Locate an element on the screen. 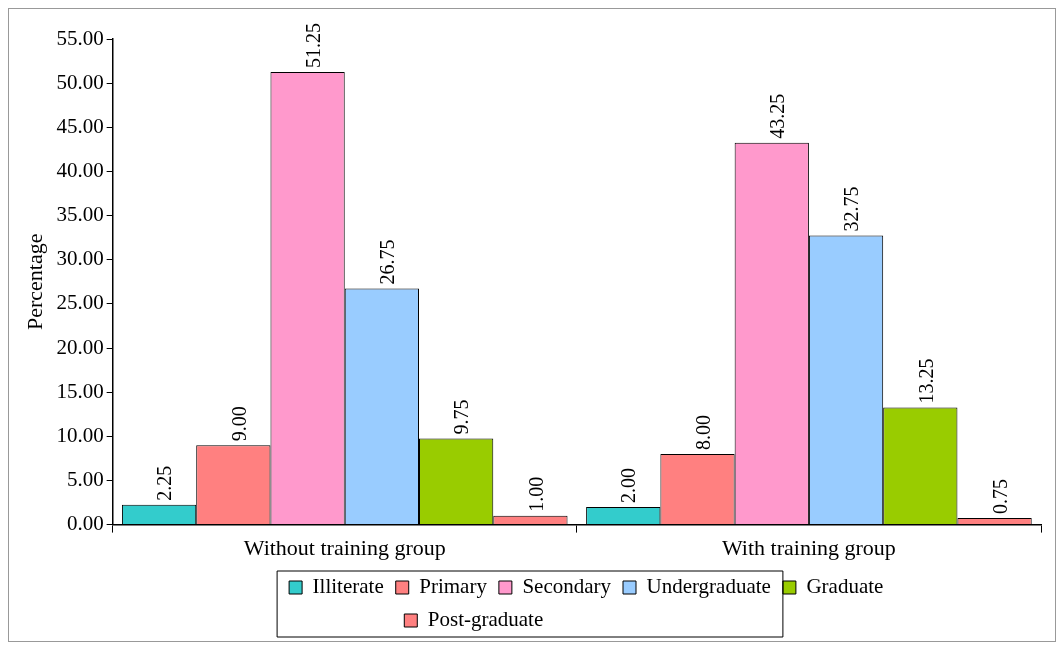 This screenshot has height=649, width=1062. y-tick-label: 35.00 is located at coordinates (80, 214).